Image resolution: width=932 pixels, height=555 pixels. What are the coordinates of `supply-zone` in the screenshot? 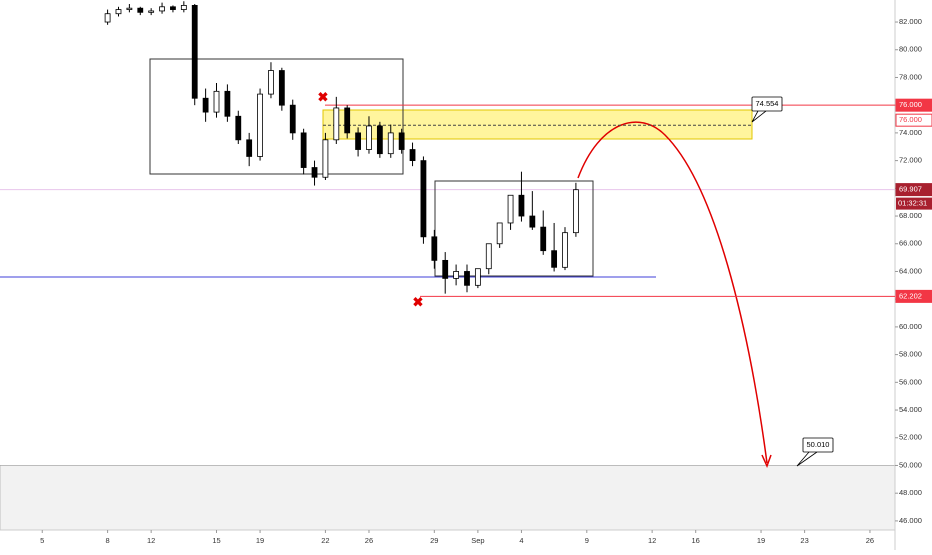 It's located at (537, 124).